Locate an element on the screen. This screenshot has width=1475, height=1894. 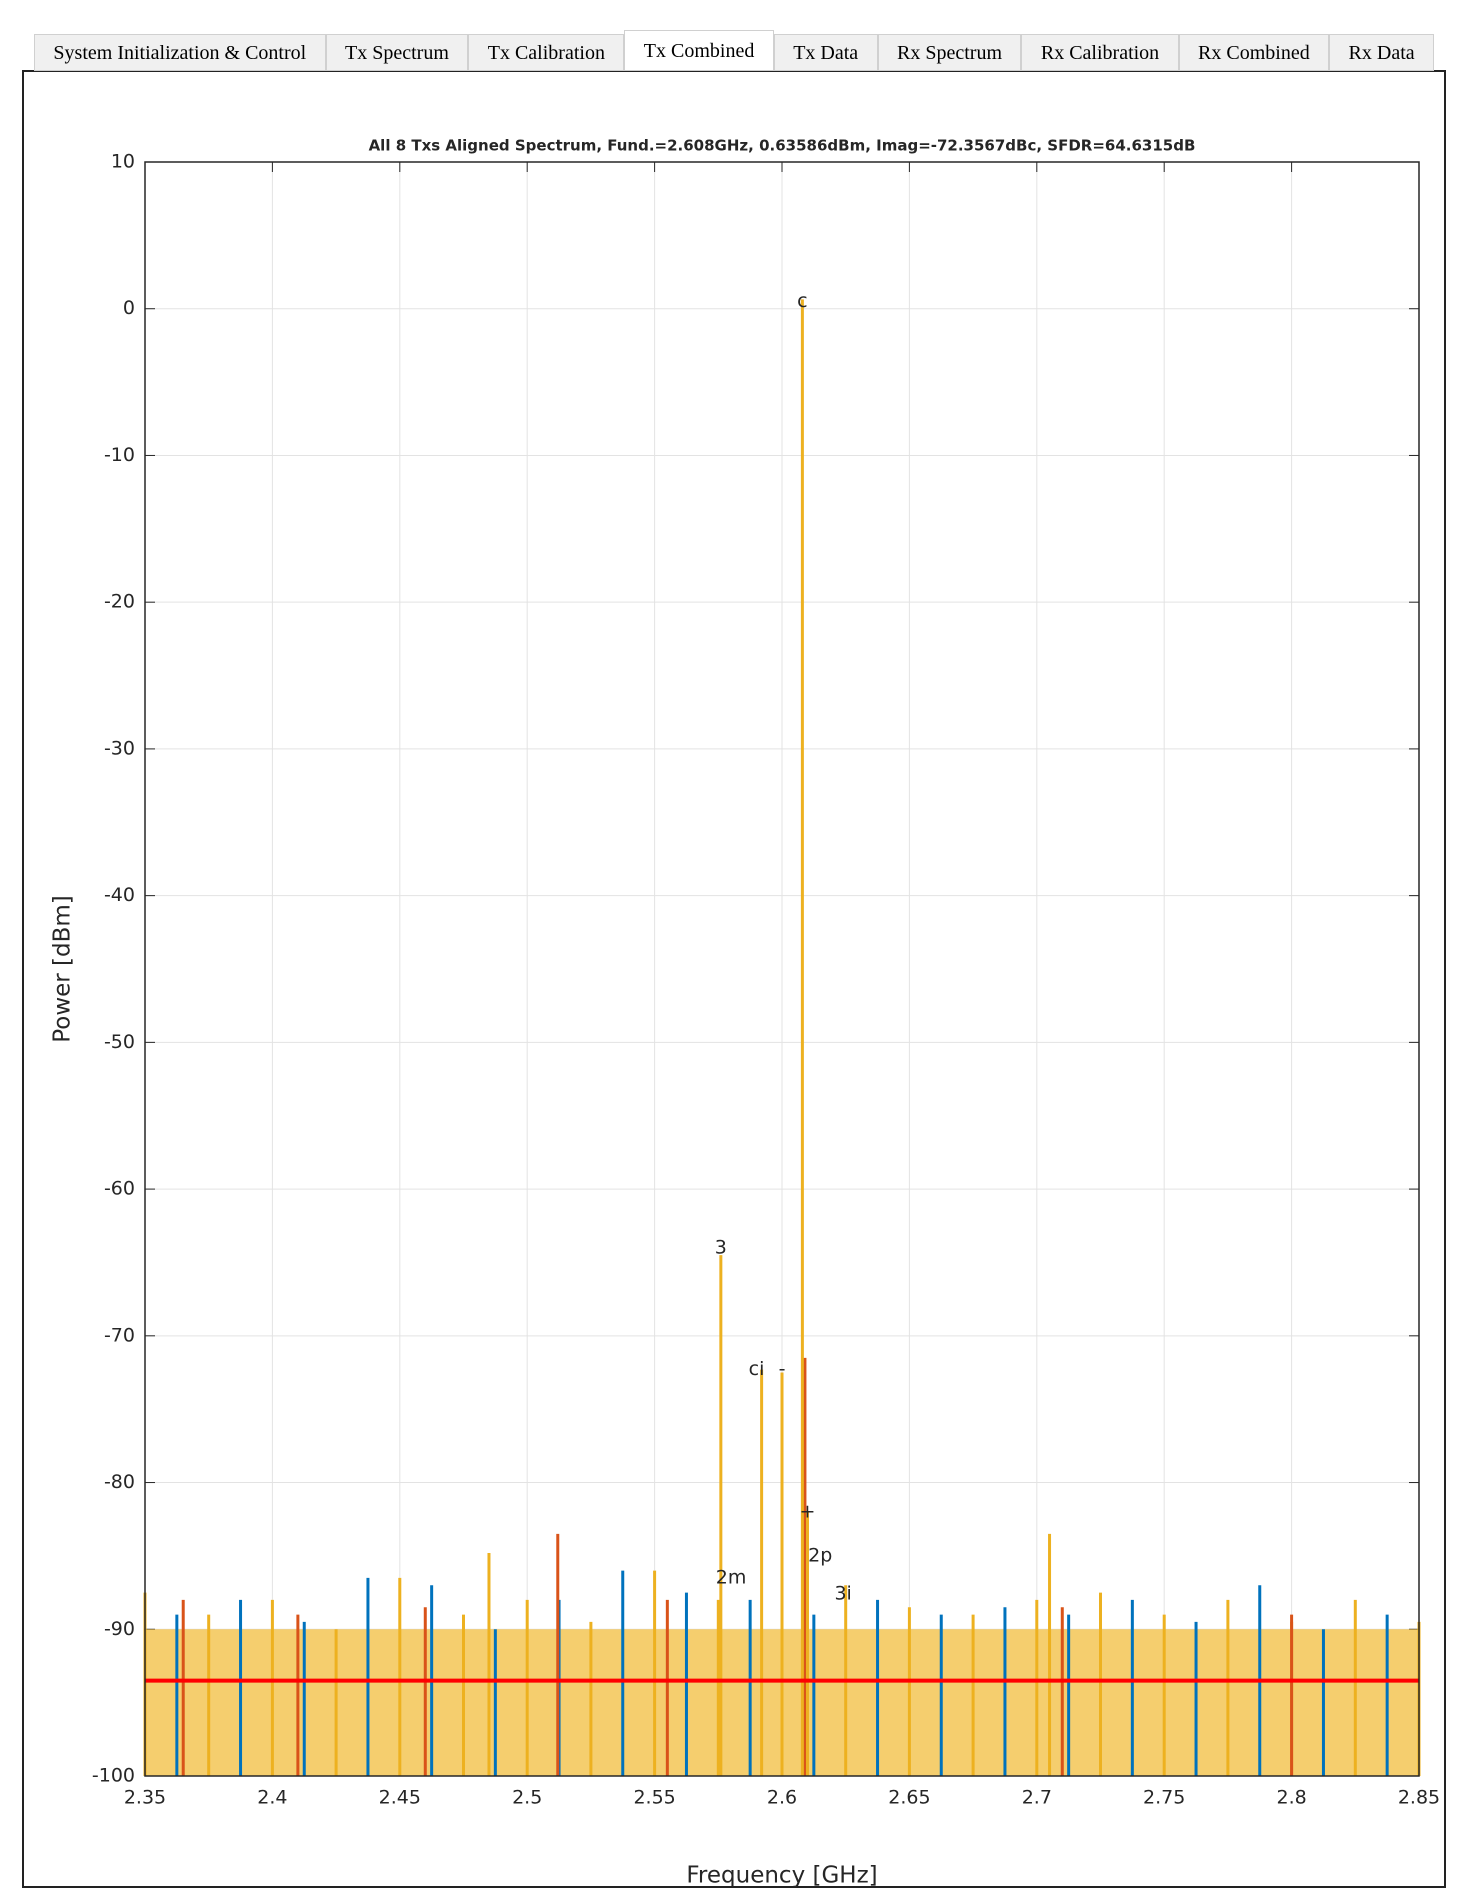
peak-annotation: - is located at coordinates (782, 1369).